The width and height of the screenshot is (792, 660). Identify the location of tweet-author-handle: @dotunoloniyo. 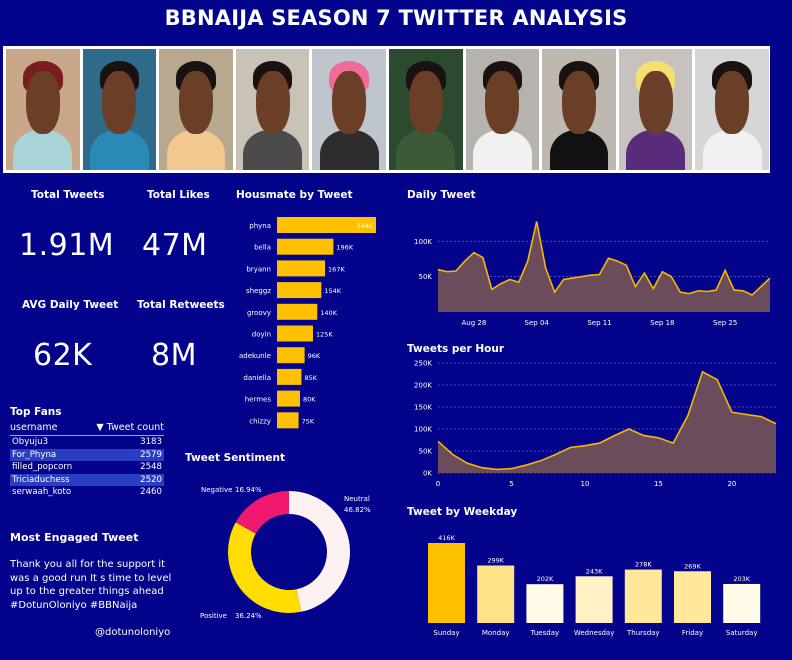
(133, 632).